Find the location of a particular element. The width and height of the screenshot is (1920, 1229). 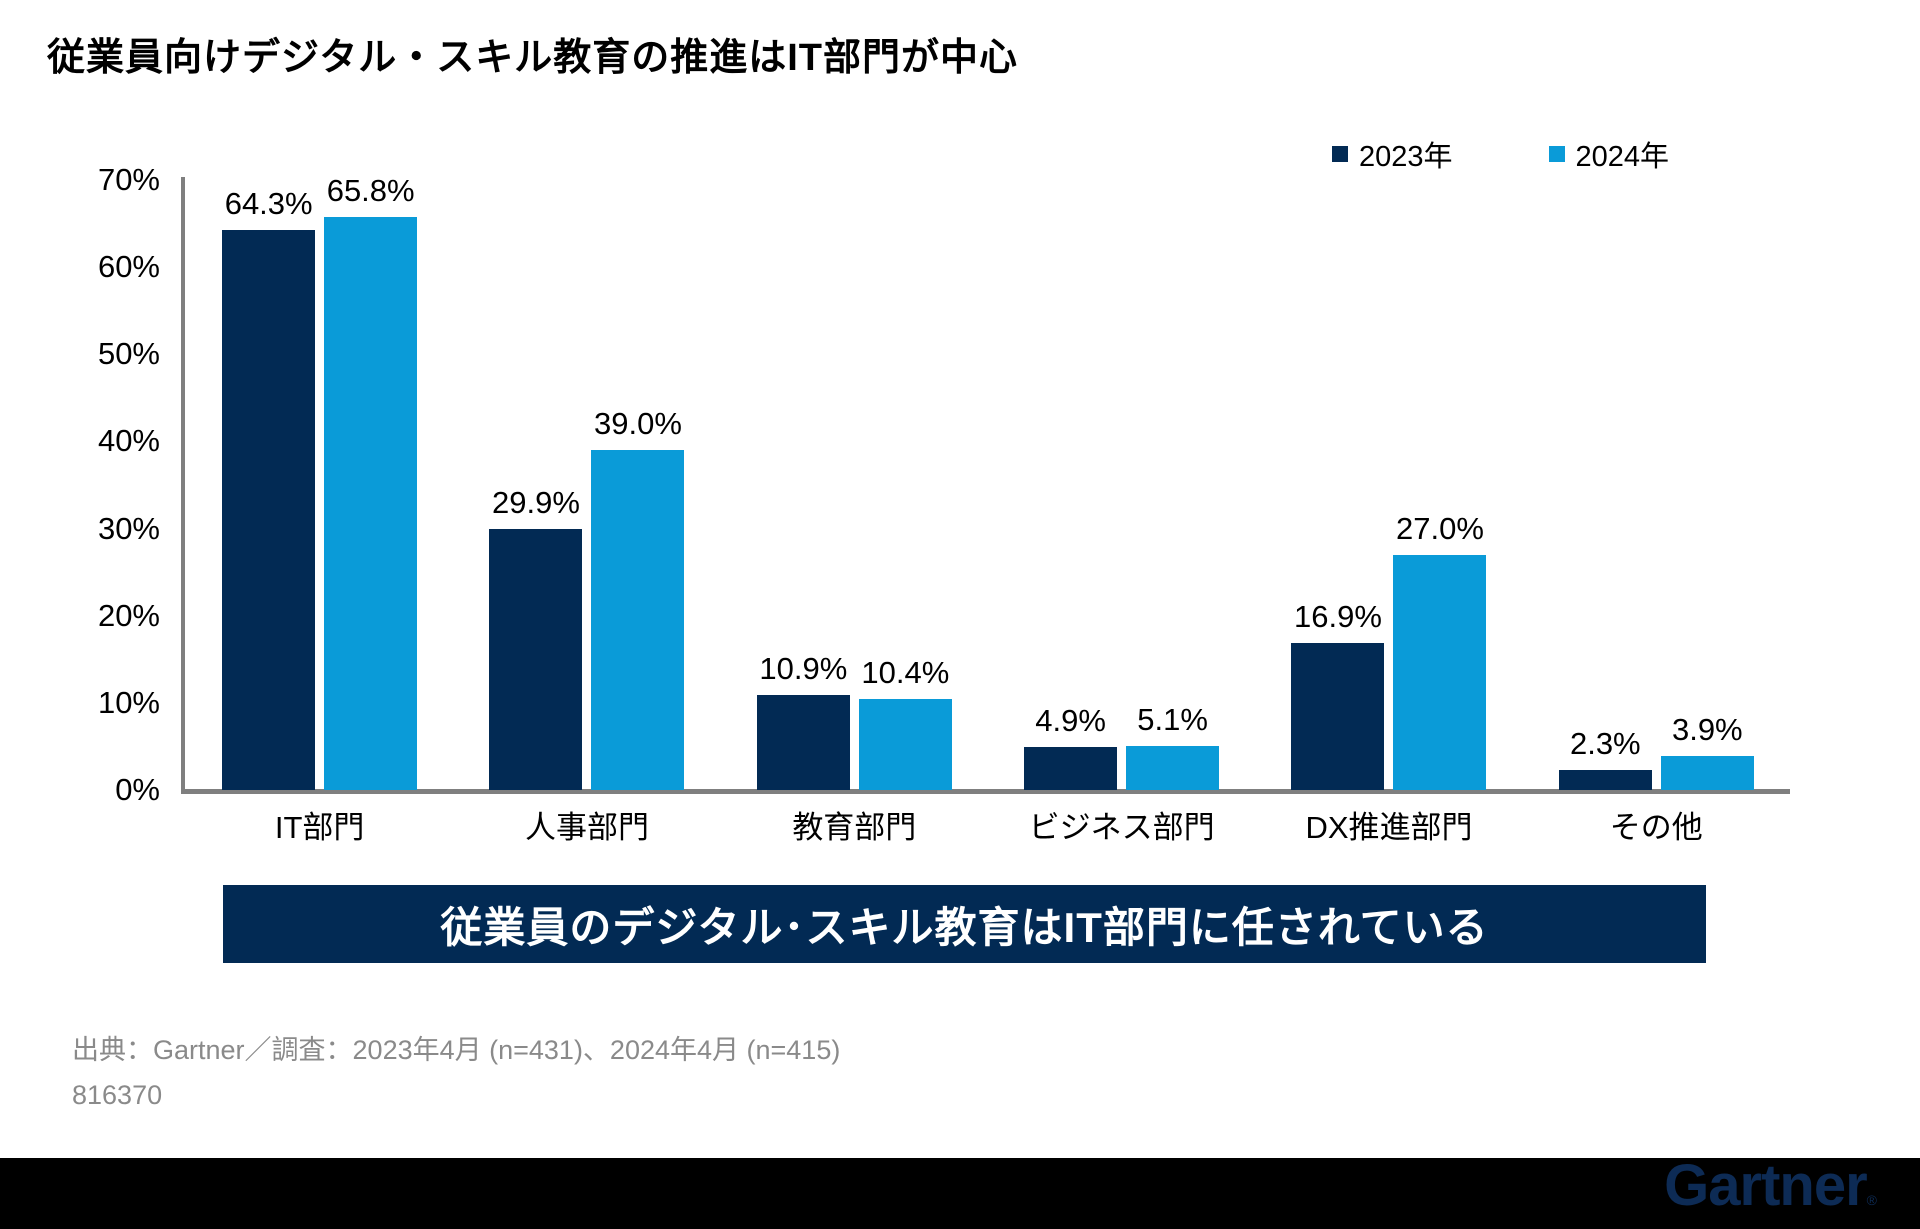

y-tick-label: 60% is located at coordinates (128, 267).